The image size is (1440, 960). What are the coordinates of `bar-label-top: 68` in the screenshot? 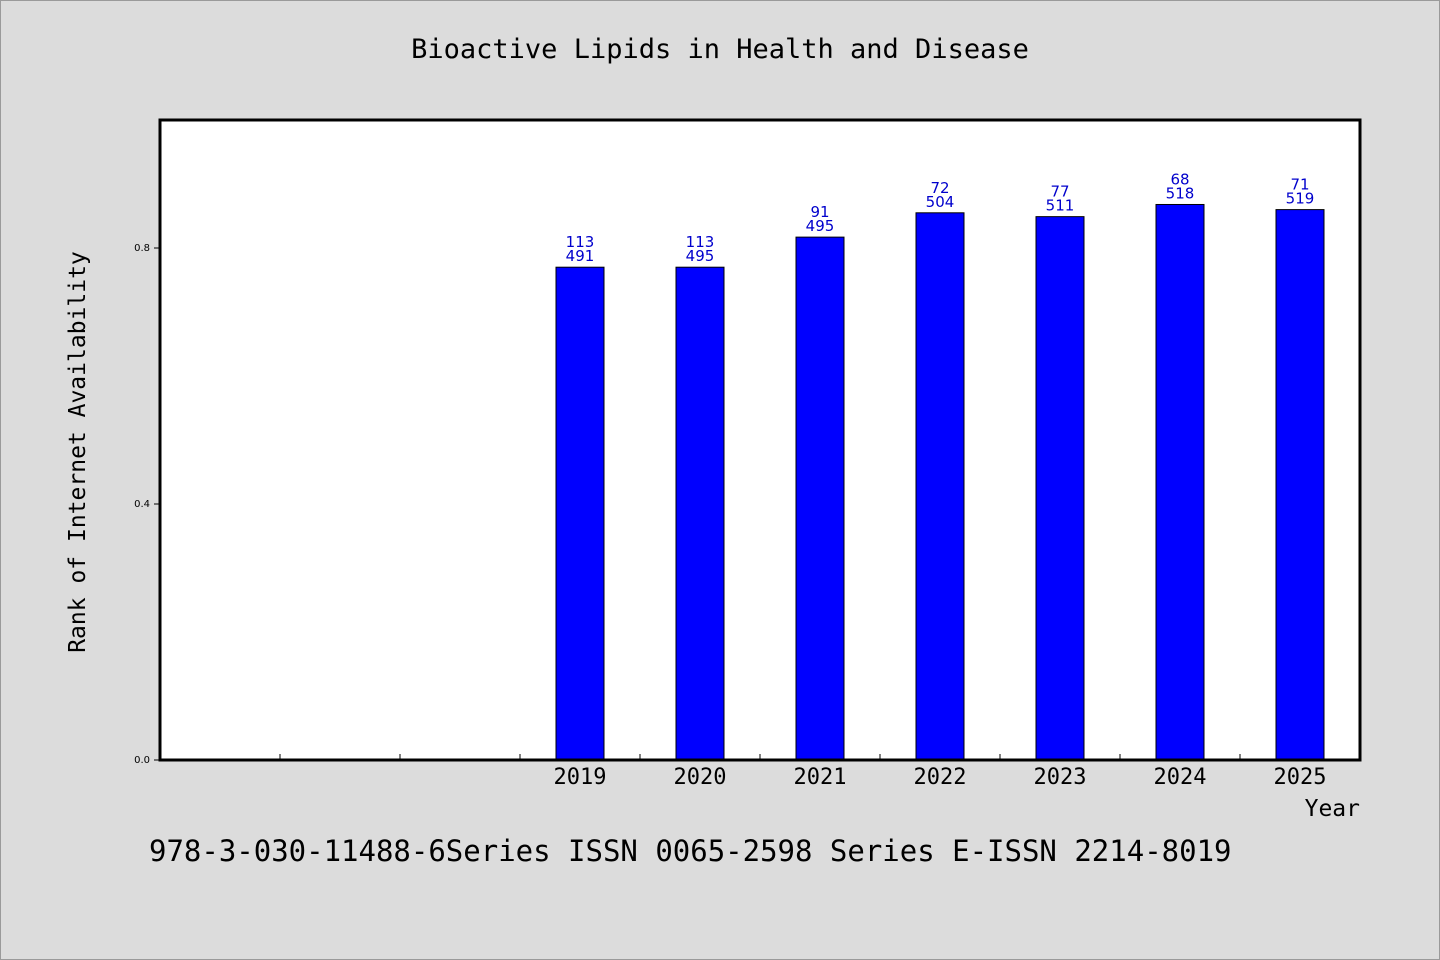 It's located at (1179, 179).